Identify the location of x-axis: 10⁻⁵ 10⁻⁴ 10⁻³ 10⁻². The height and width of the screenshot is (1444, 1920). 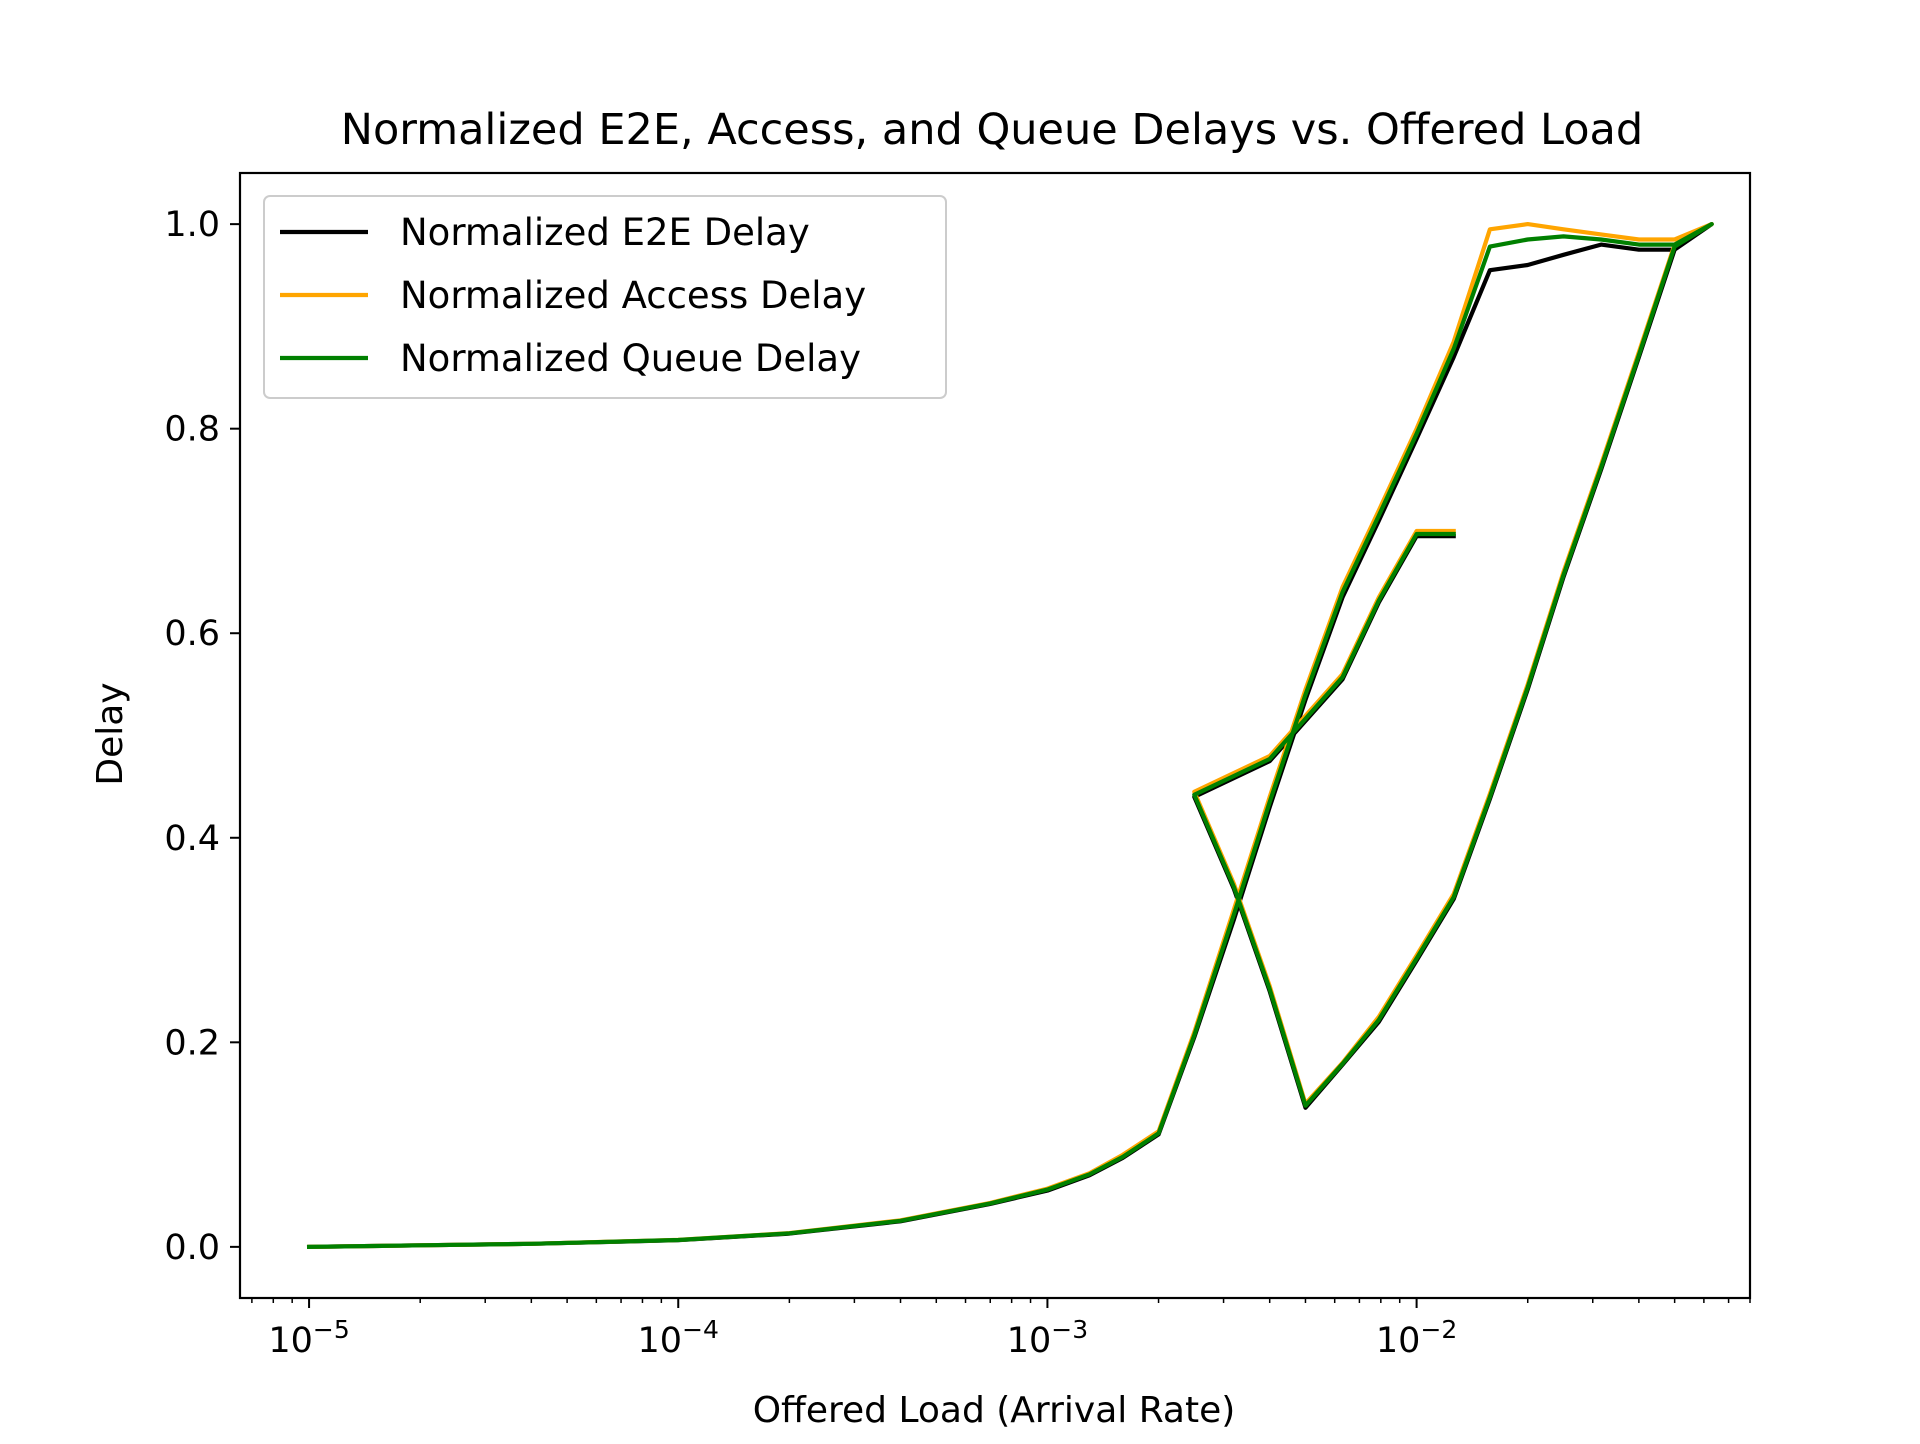
(1001, 1329).